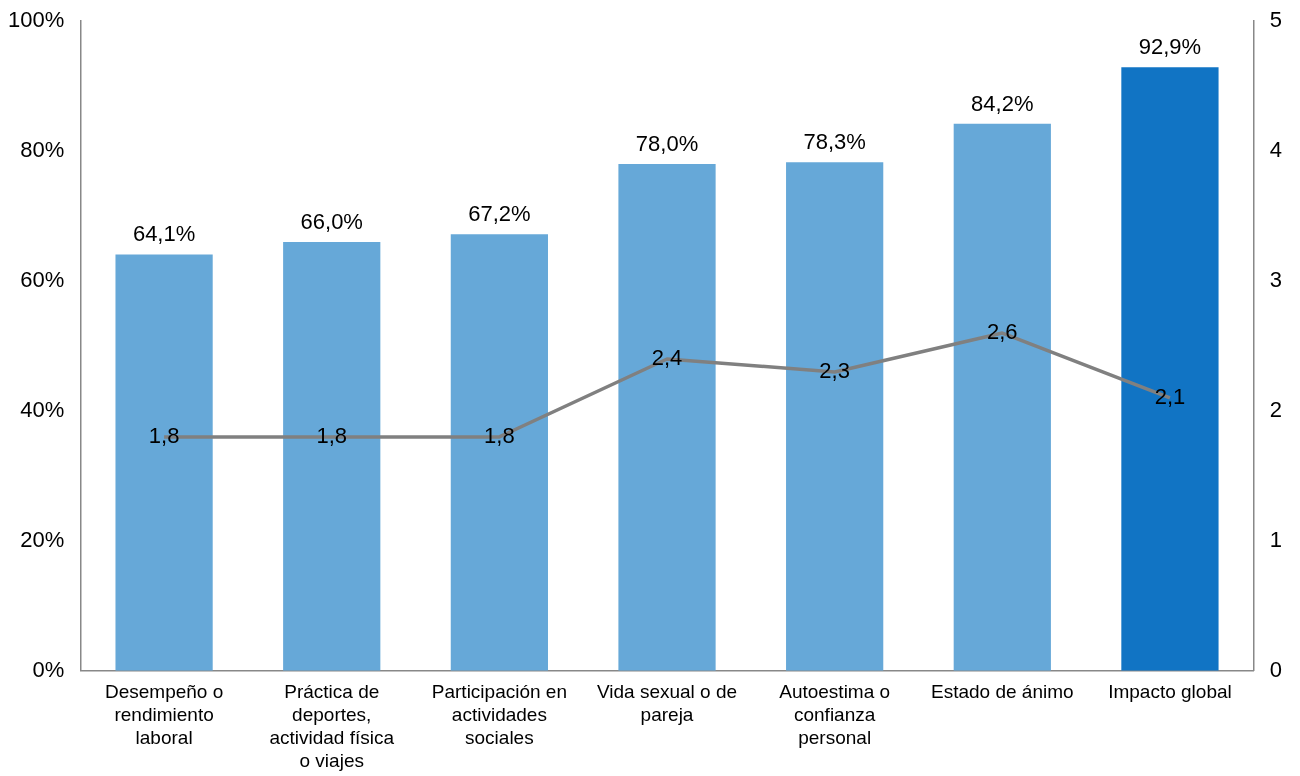  I want to click on y2-tick-label: 4, so click(1276, 150).